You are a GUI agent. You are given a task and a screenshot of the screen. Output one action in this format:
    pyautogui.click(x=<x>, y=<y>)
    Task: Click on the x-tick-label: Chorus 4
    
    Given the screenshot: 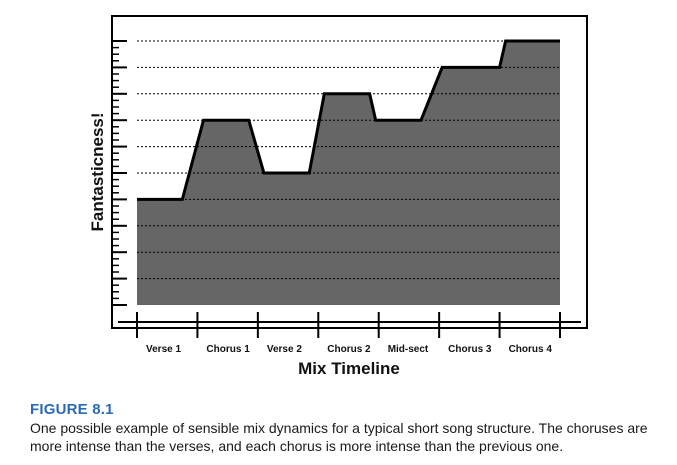 What is the action you would take?
    pyautogui.click(x=531, y=349)
    